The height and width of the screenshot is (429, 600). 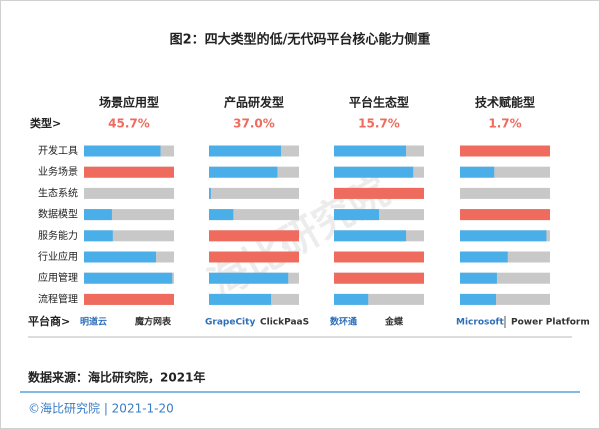 What do you see at coordinates (504, 124) in the screenshot?
I see `share-label: 1.7%` at bounding box center [504, 124].